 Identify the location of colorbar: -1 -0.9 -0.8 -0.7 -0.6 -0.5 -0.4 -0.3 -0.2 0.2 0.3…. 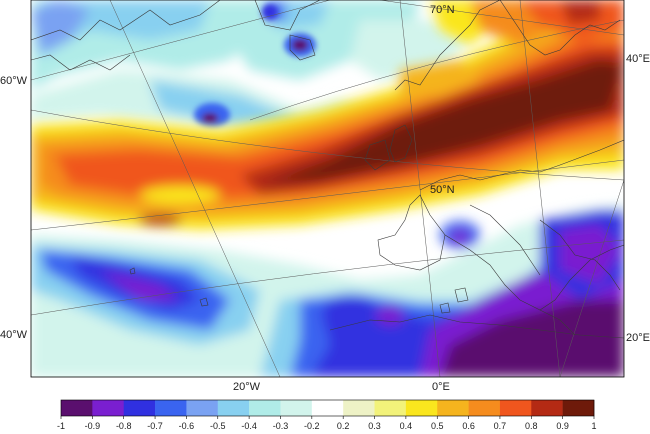
(327, 415).